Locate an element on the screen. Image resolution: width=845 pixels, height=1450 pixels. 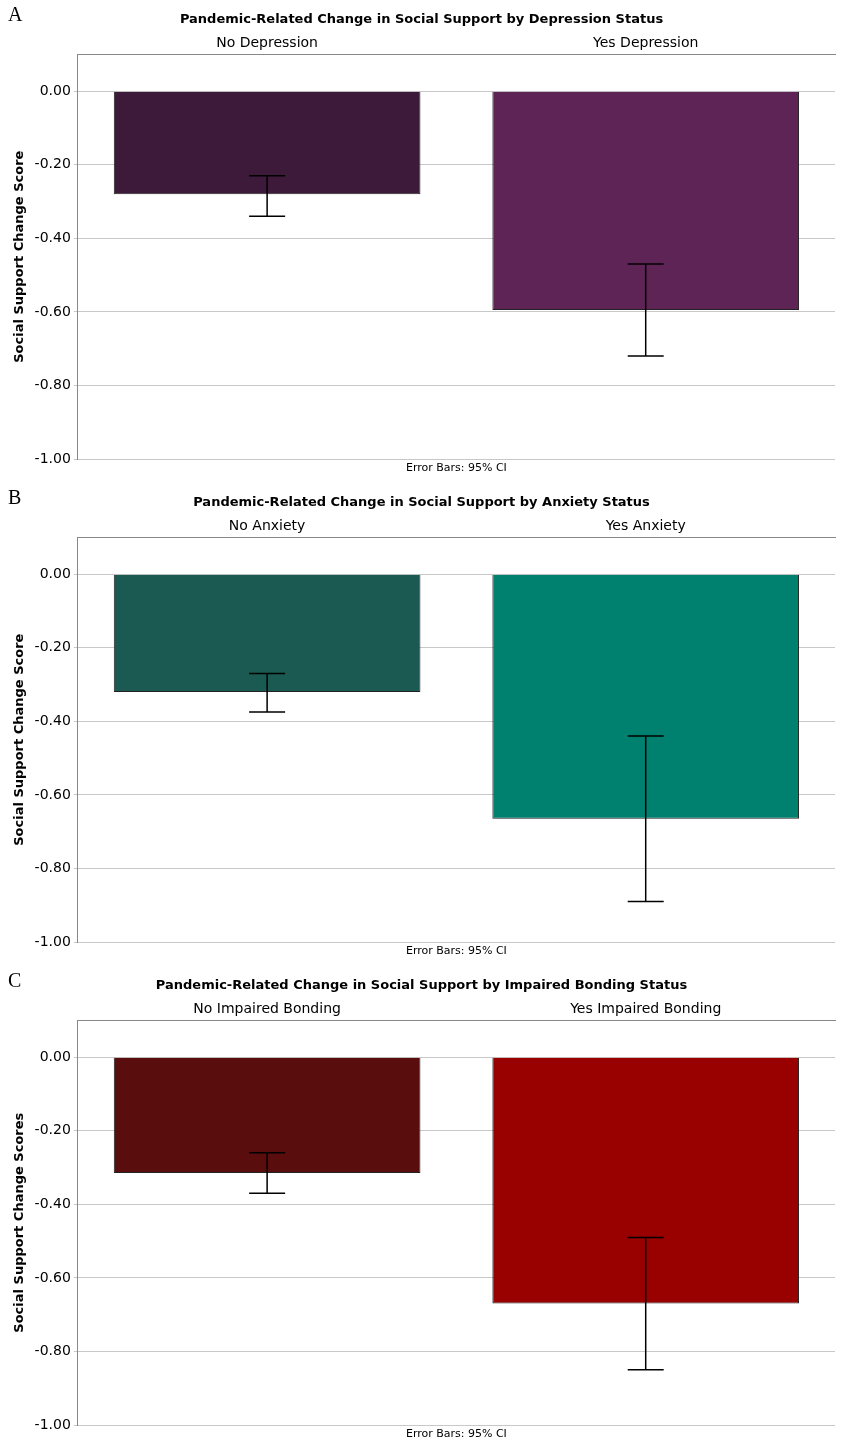
text: C is located at coordinates (15, 980).